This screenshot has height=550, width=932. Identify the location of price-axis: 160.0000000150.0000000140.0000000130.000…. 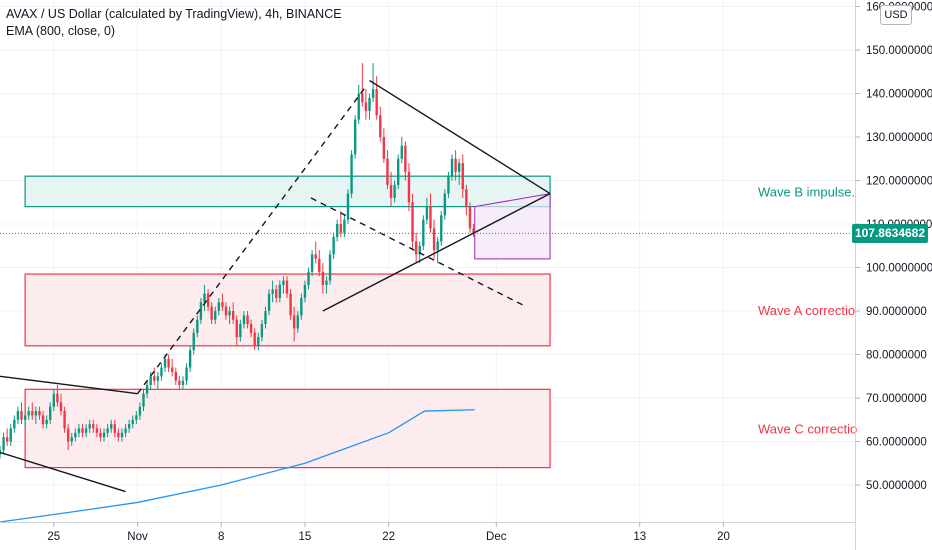
(893, 247).